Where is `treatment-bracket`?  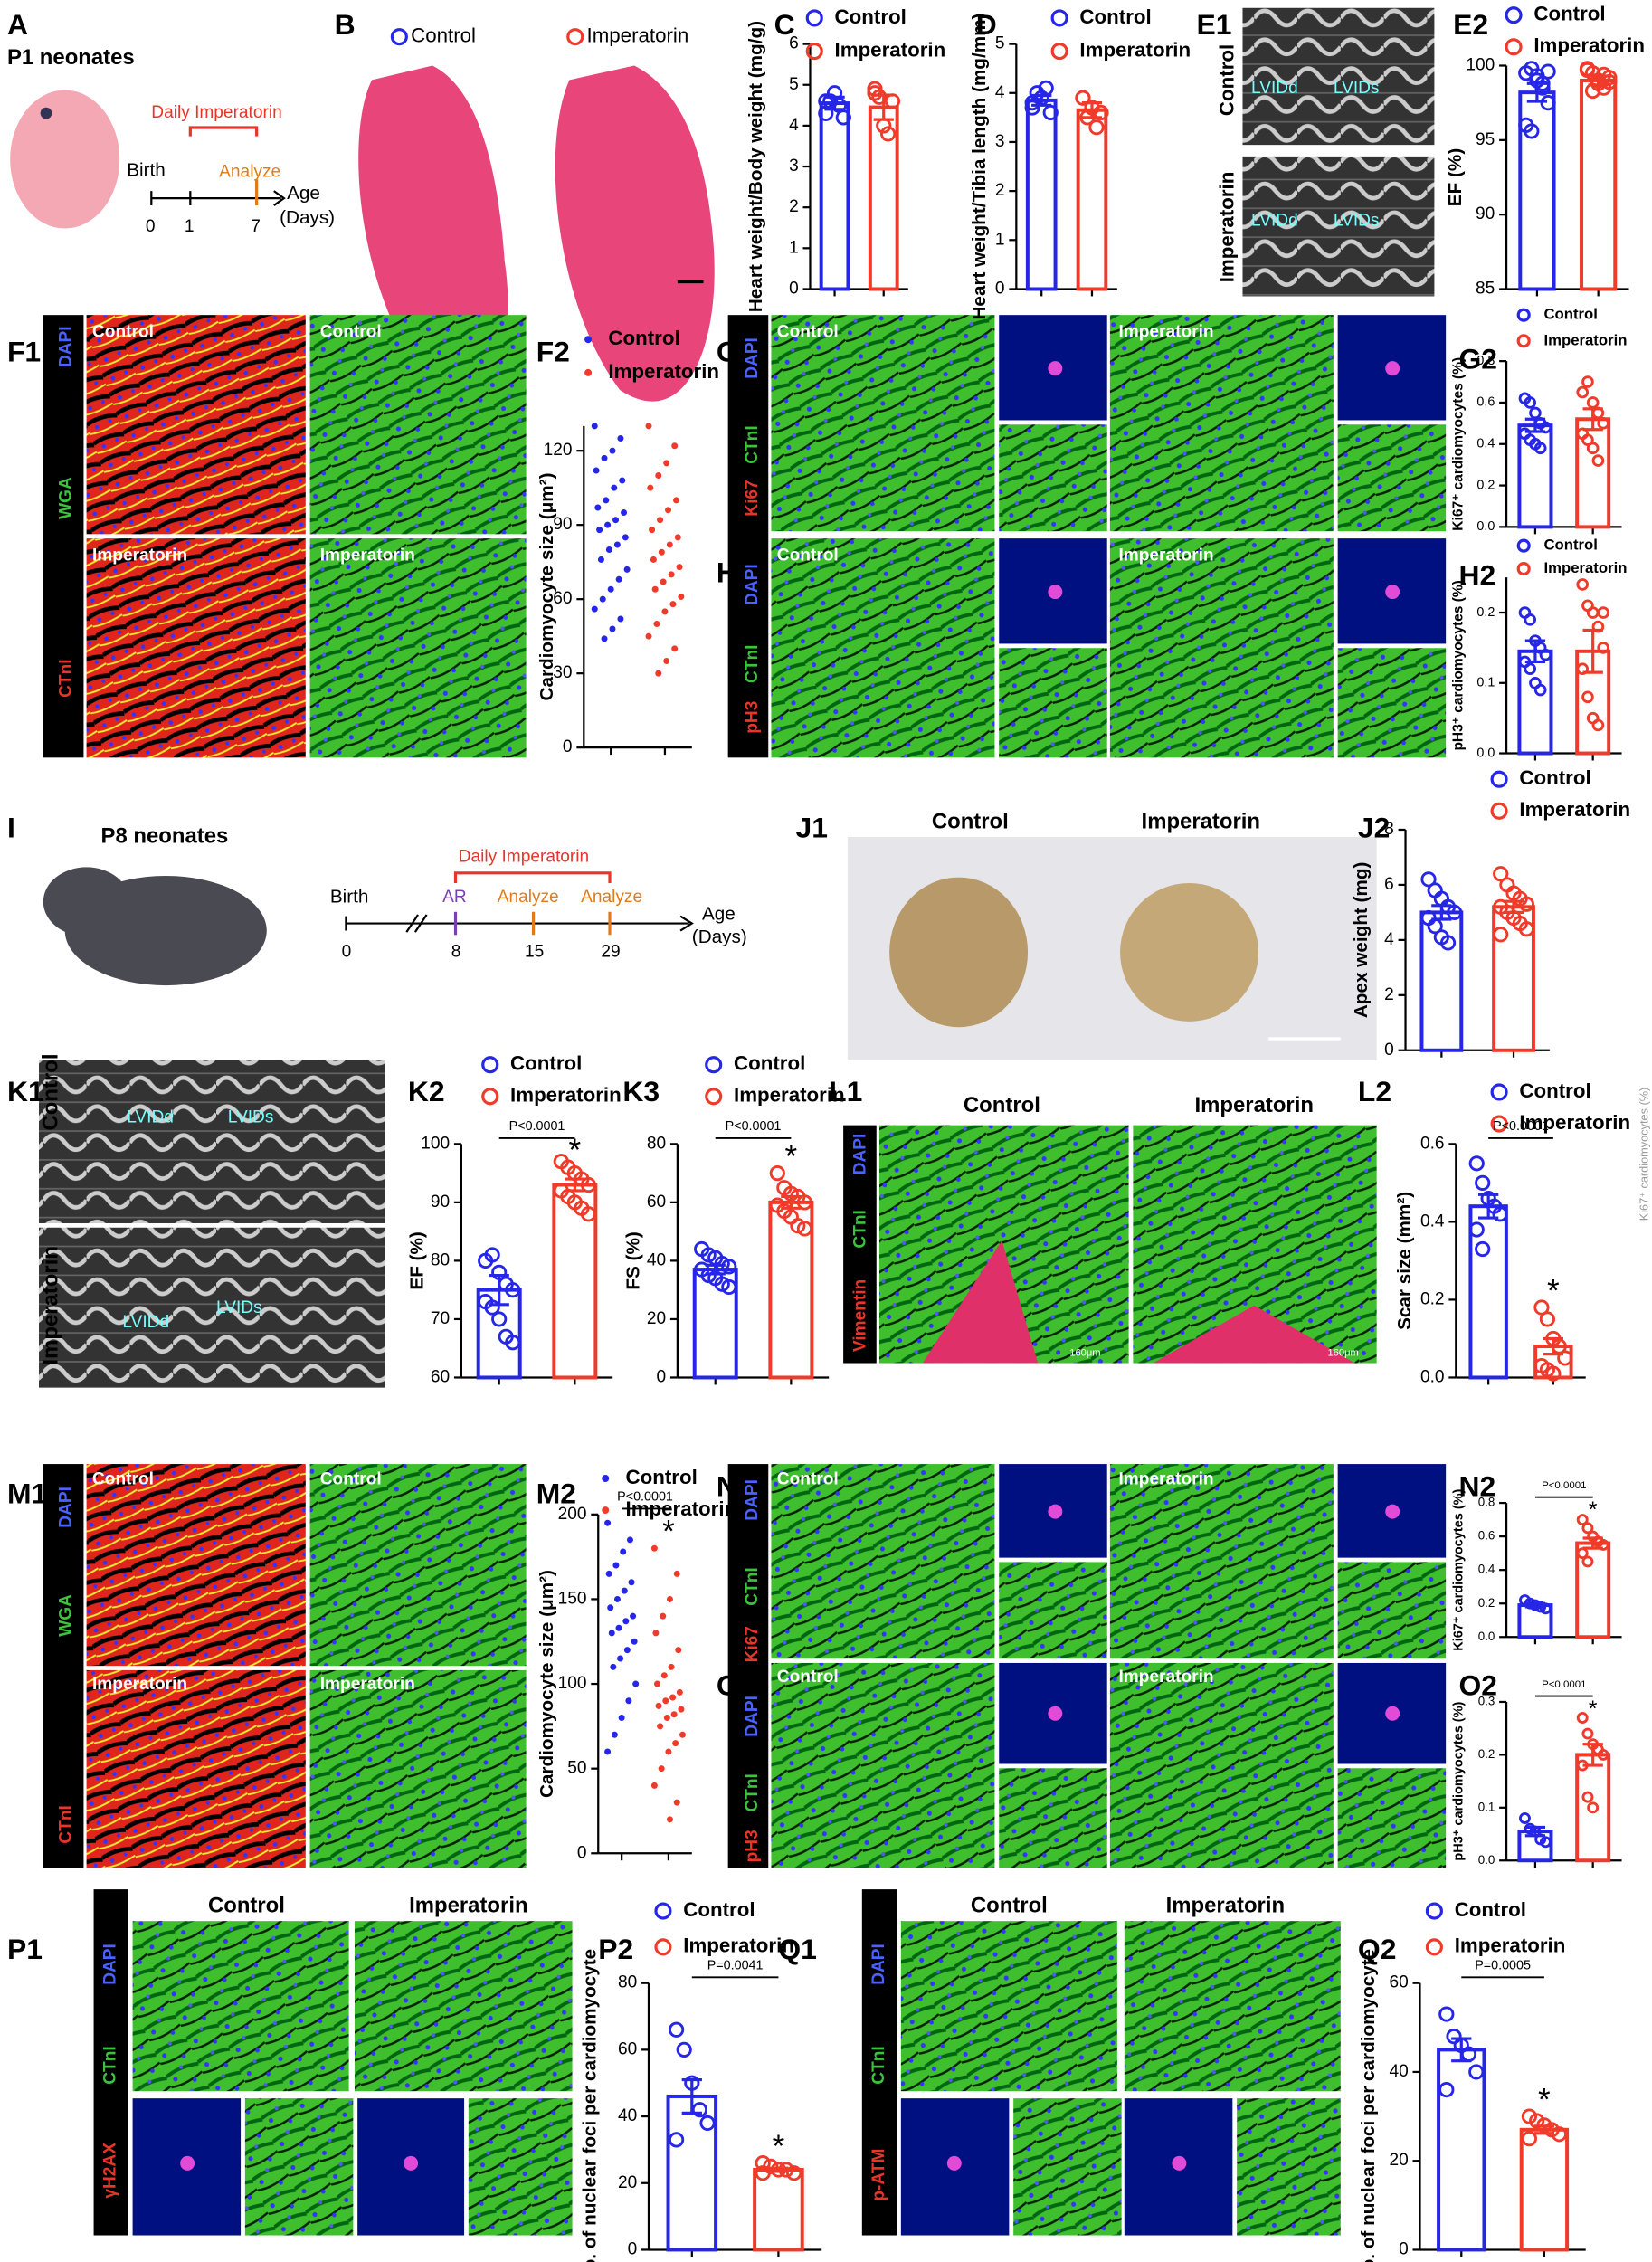 treatment-bracket is located at coordinates (223, 132).